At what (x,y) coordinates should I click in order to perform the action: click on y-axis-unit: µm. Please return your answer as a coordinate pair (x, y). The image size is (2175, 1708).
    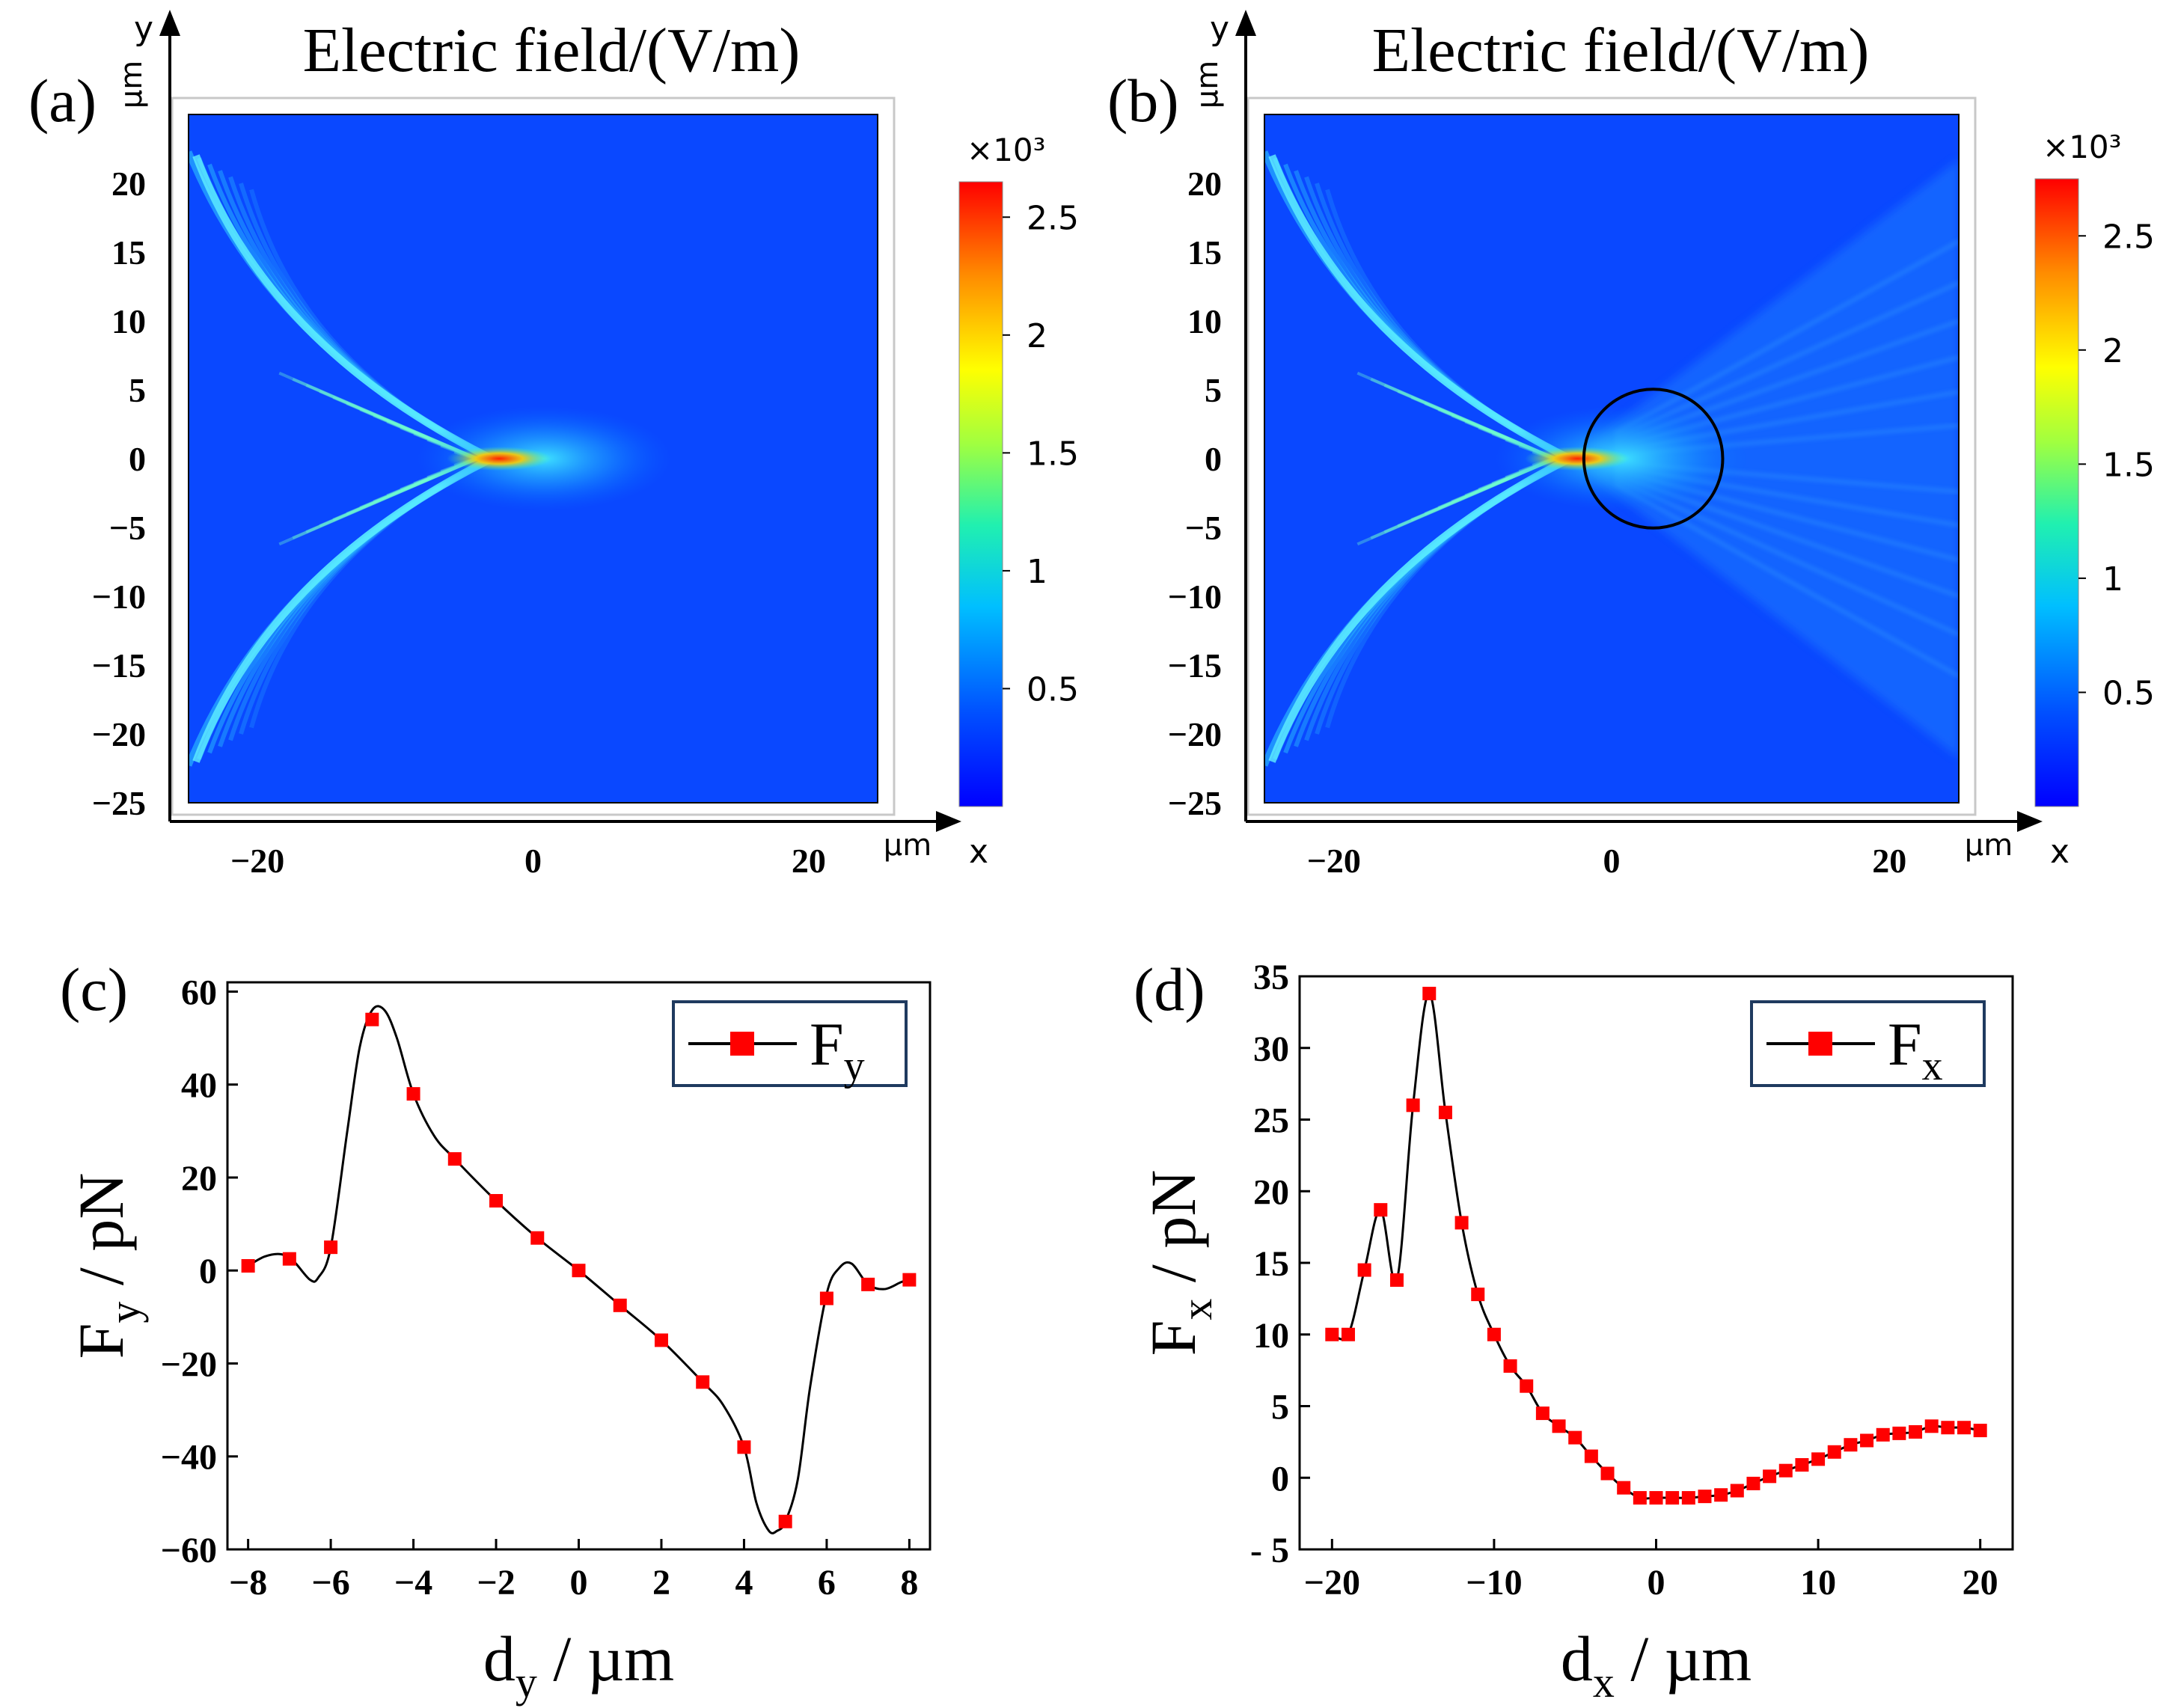
    Looking at the image, I should click on (131, 84).